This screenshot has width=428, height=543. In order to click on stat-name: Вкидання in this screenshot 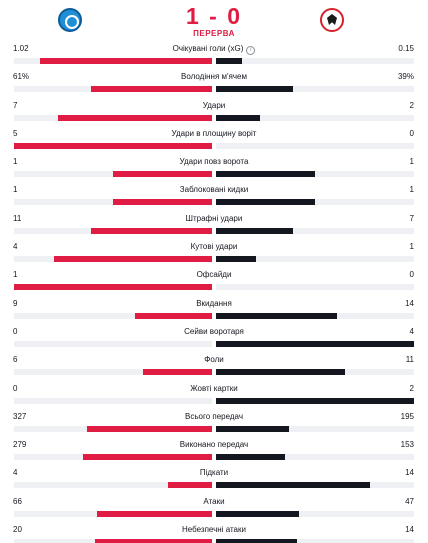, I will do `click(214, 303)`.